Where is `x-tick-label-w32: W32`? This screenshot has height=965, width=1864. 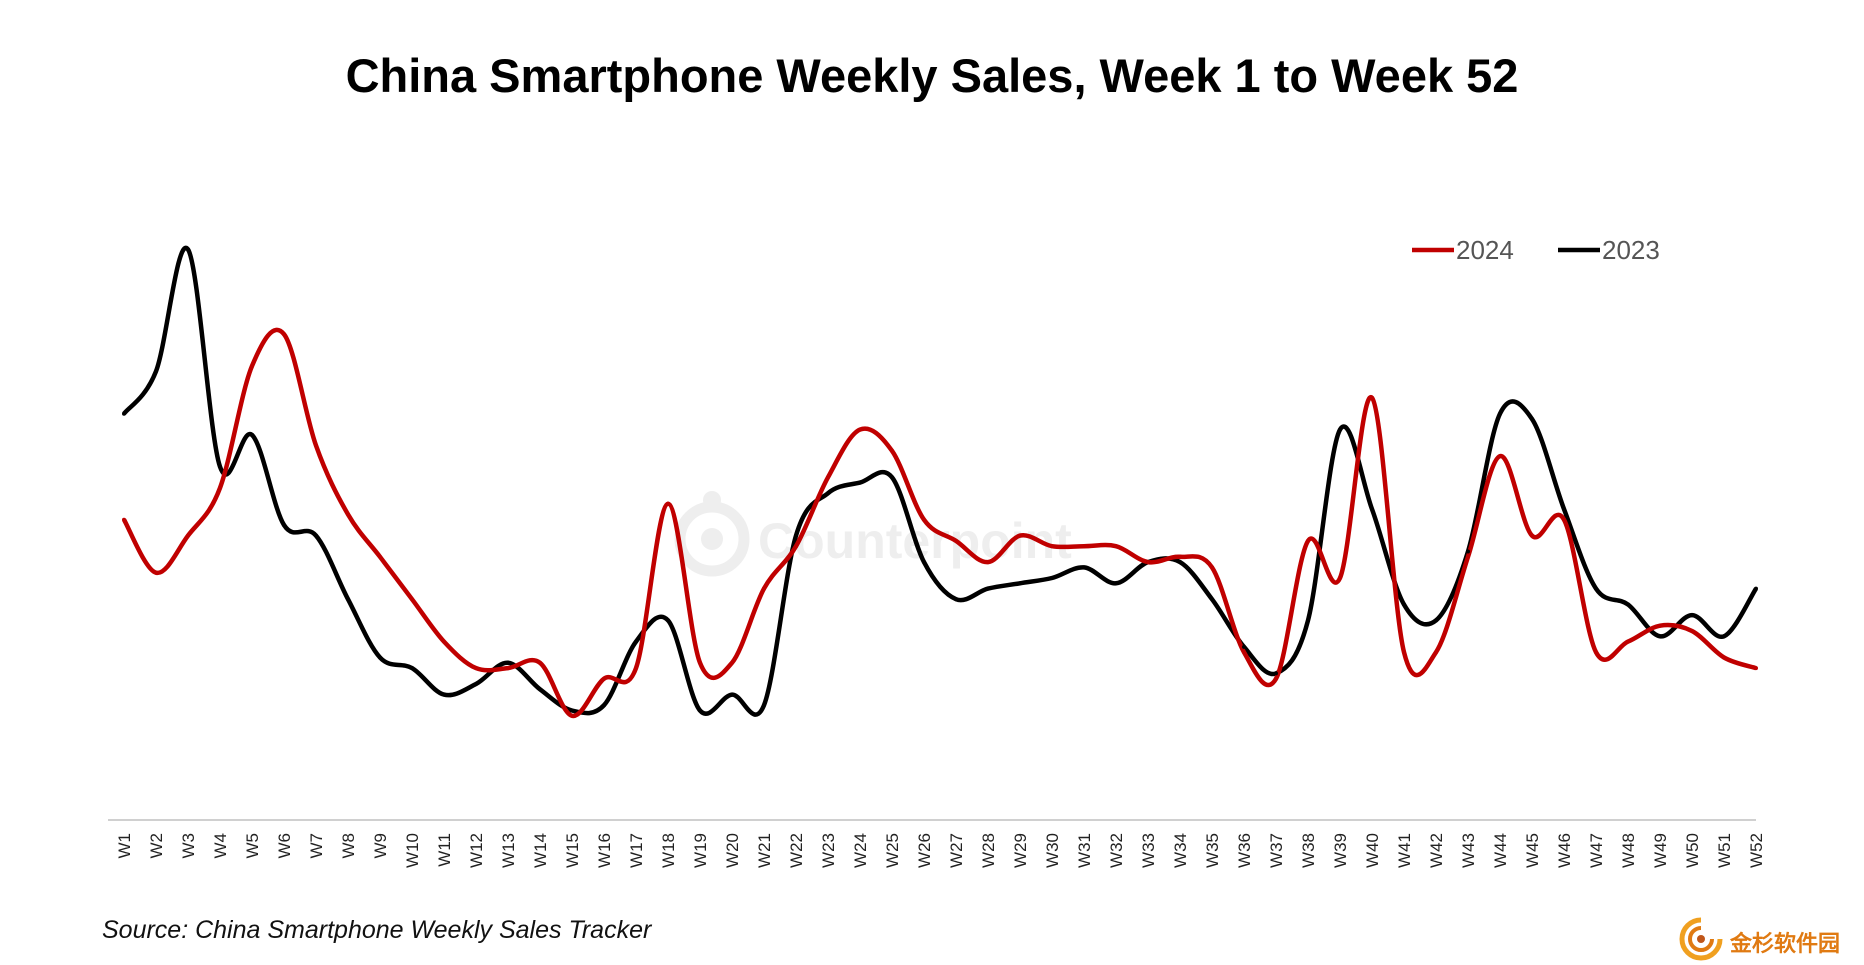 x-tick-label-w32: W32 is located at coordinates (1116, 850).